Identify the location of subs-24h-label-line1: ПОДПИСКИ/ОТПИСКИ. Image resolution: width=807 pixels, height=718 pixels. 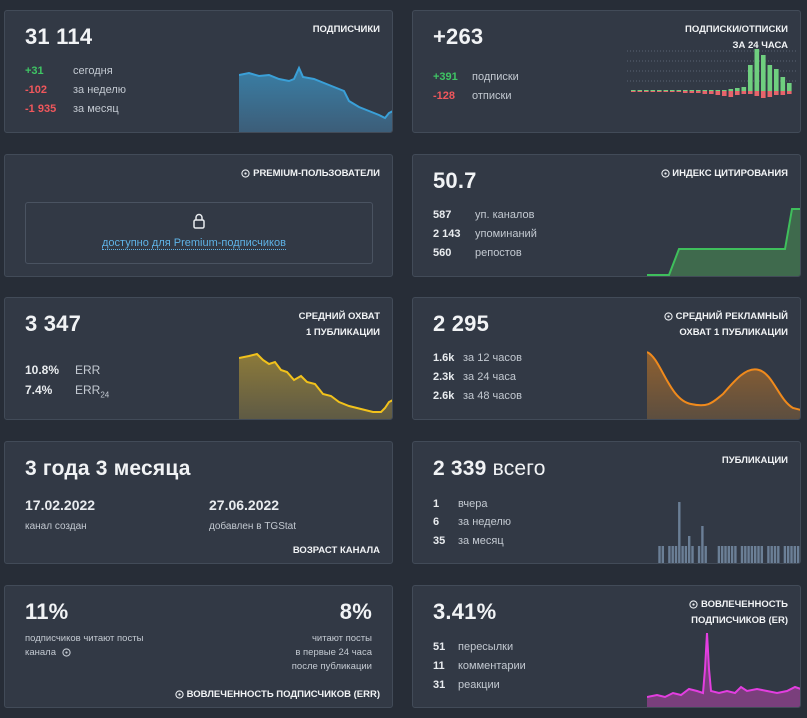
(736, 29).